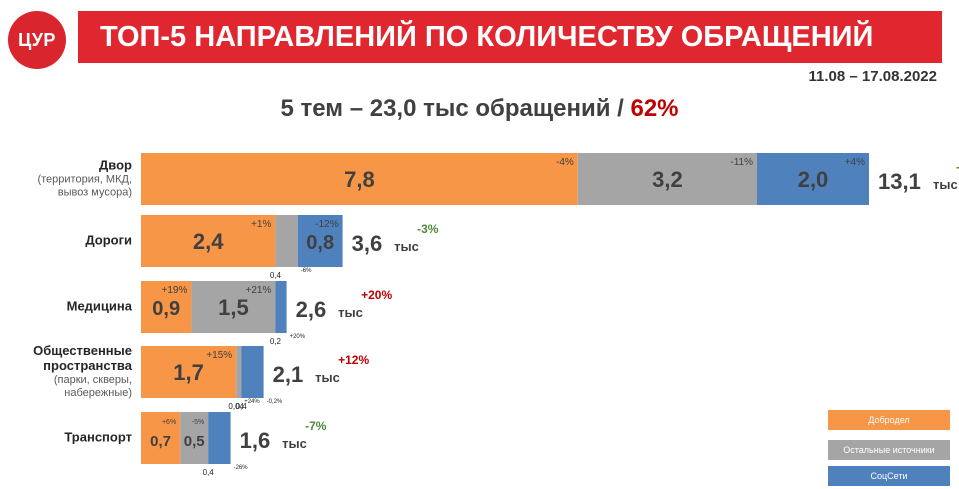  Describe the element at coordinates (115, 165) in the screenshot. I see `category-label: Двор` at that location.